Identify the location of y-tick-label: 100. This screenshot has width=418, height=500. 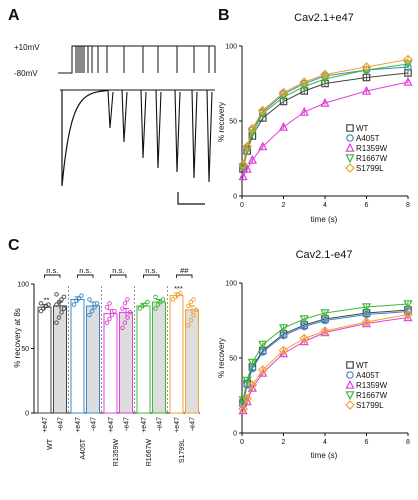
(231, 284).